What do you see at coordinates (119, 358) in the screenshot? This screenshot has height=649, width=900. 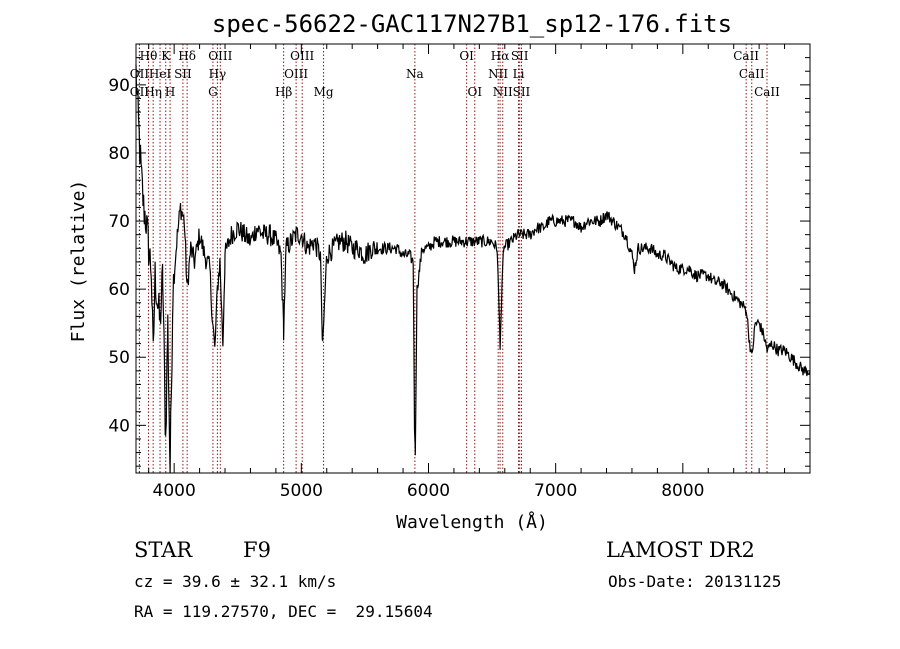 I see `y-tick-label-1: 50` at bounding box center [119, 358].